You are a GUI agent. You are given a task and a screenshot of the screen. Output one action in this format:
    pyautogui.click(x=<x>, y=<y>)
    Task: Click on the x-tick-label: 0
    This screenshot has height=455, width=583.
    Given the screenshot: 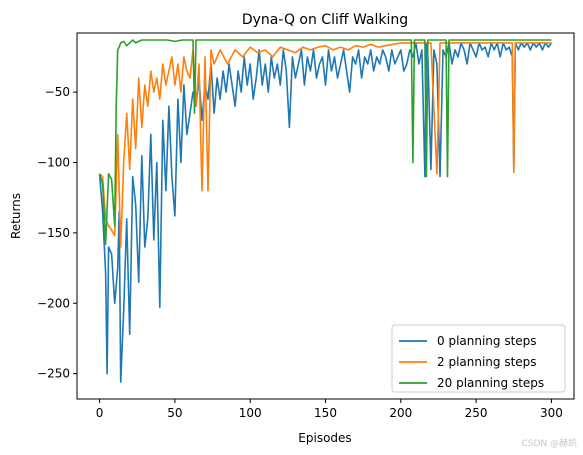 What is the action you would take?
    pyautogui.click(x=100, y=413)
    